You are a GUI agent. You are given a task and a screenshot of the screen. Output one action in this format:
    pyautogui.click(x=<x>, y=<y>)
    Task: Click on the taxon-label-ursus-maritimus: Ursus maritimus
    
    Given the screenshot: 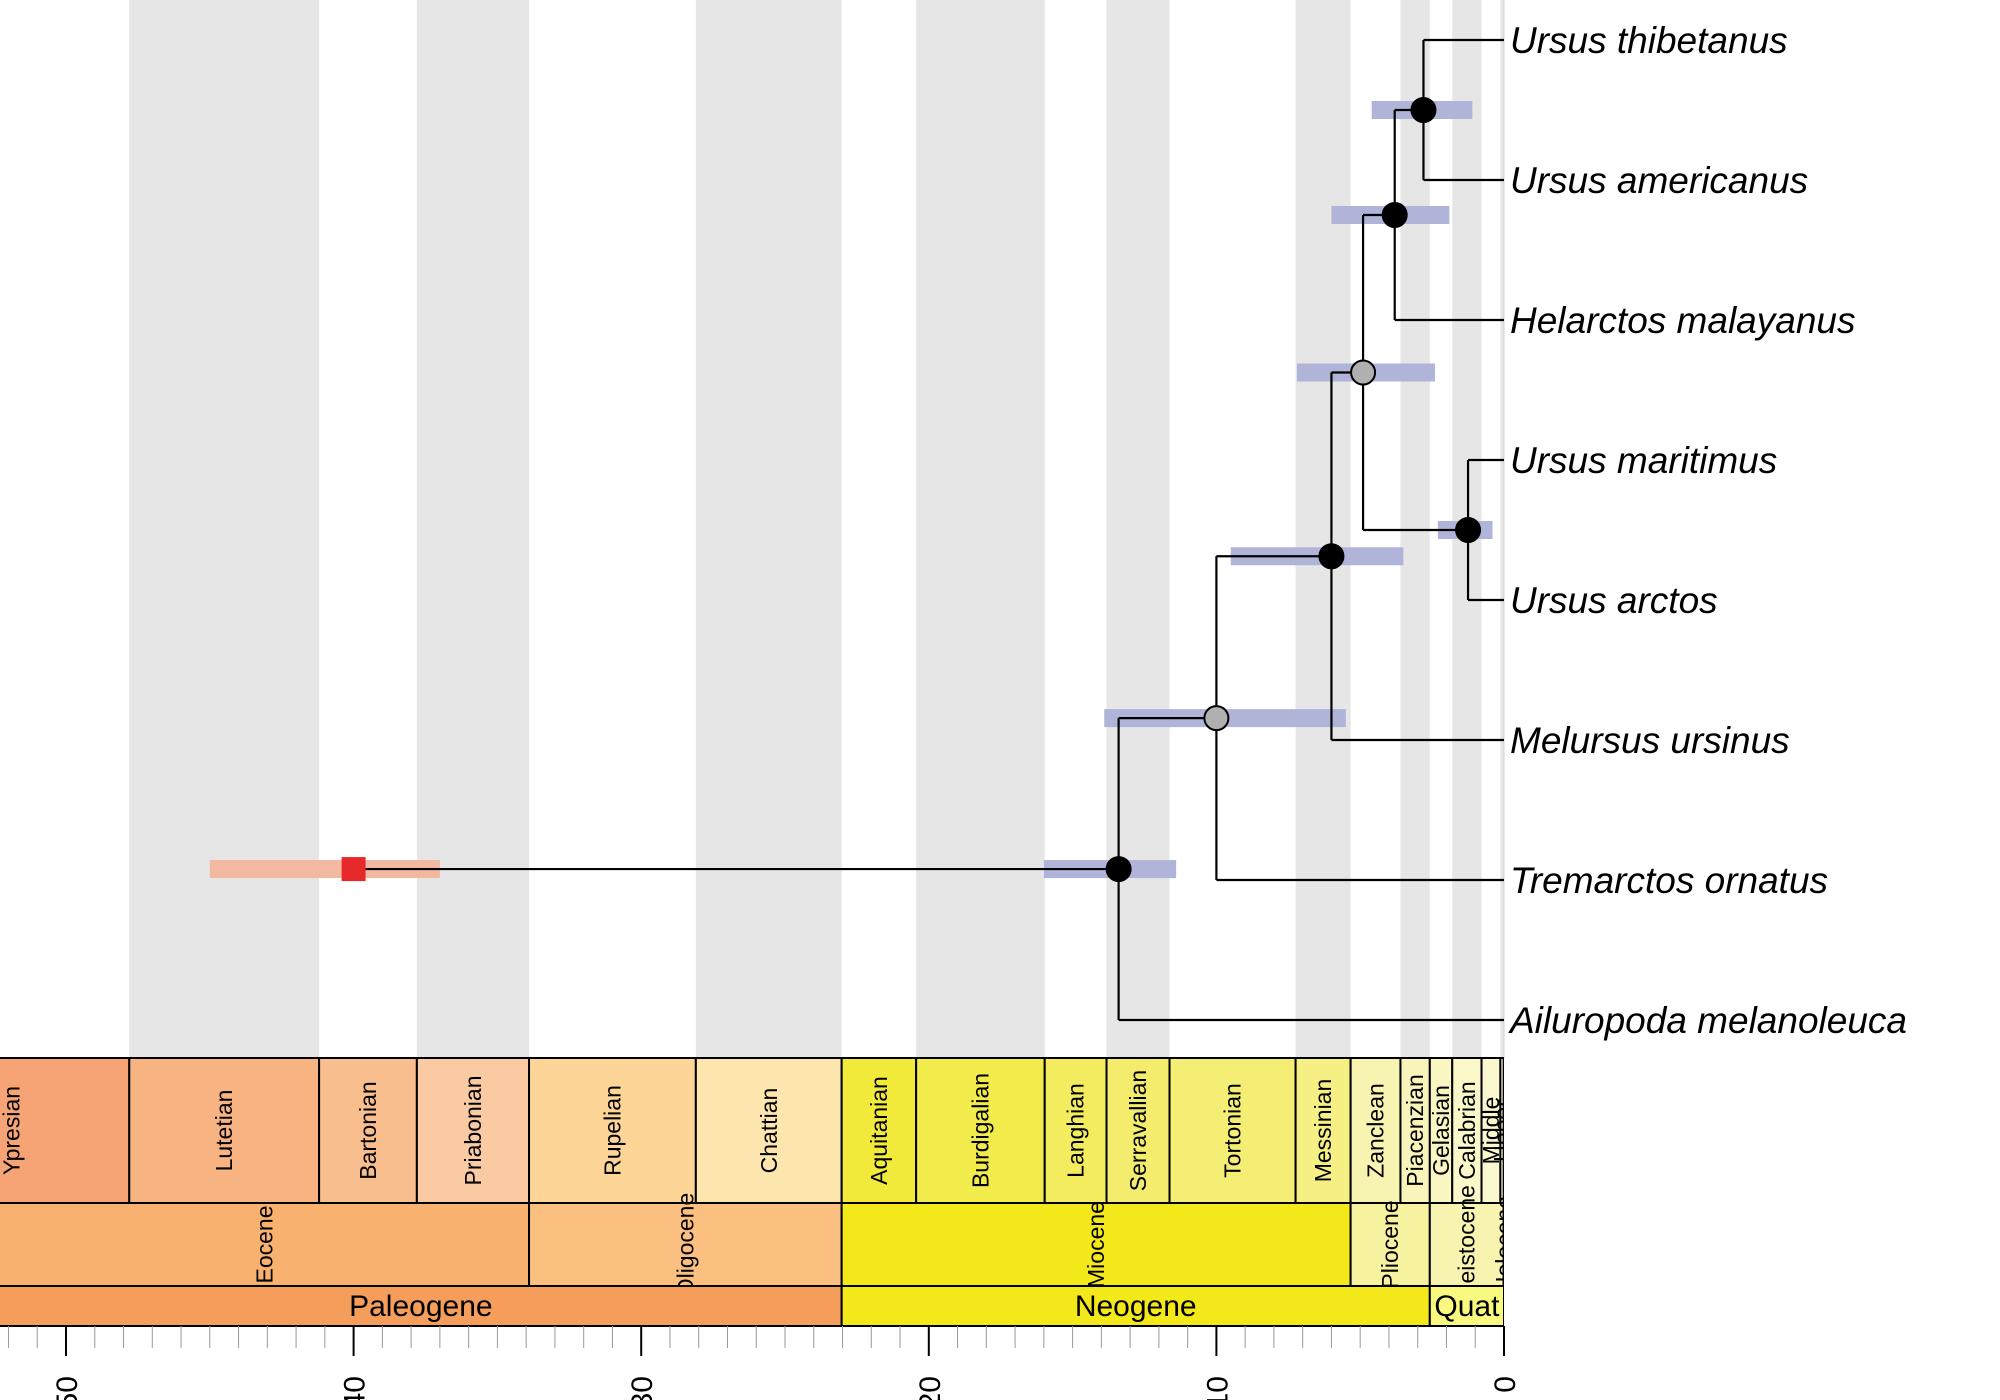 What is the action you would take?
    pyautogui.click(x=1643, y=460)
    